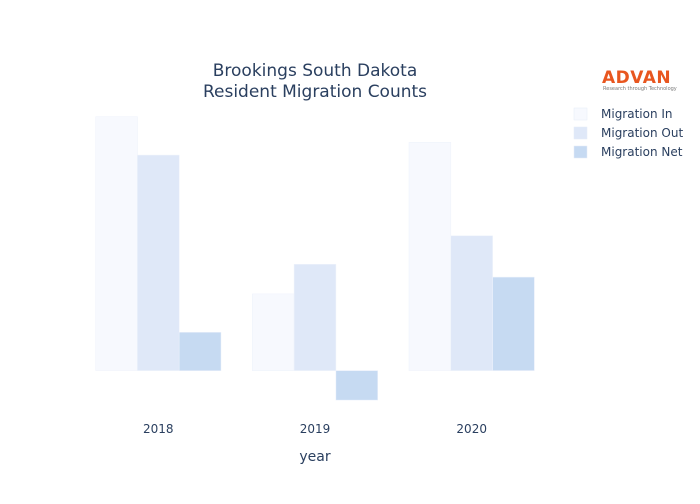 This screenshot has height=504, width=700. I want to click on legend-label: Migration Net, so click(642, 152).